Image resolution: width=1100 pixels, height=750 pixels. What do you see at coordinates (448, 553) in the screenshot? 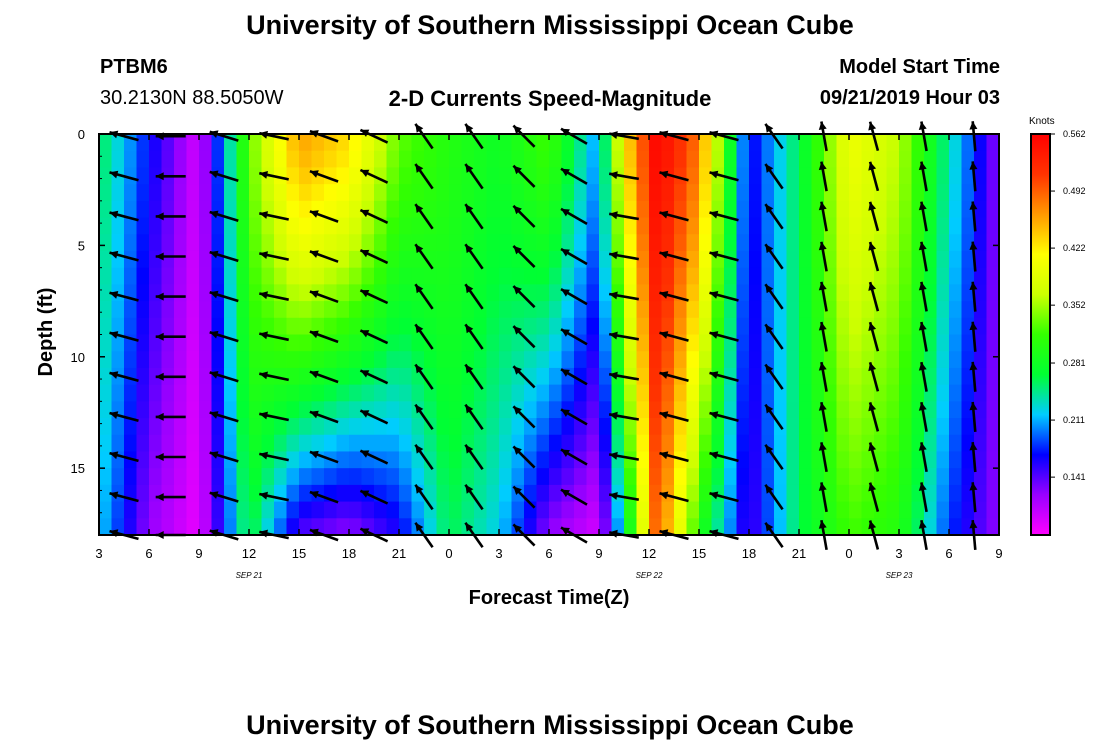
I see `x-tick-label: 0` at bounding box center [448, 553].